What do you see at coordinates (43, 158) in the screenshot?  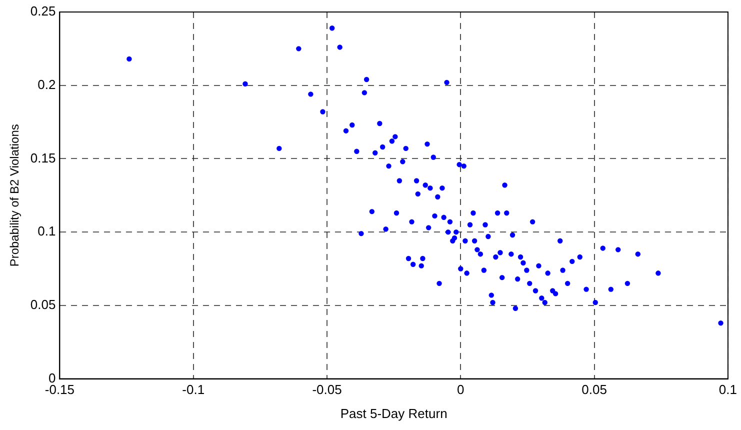 I see `y-tick-label: 0.15` at bounding box center [43, 158].